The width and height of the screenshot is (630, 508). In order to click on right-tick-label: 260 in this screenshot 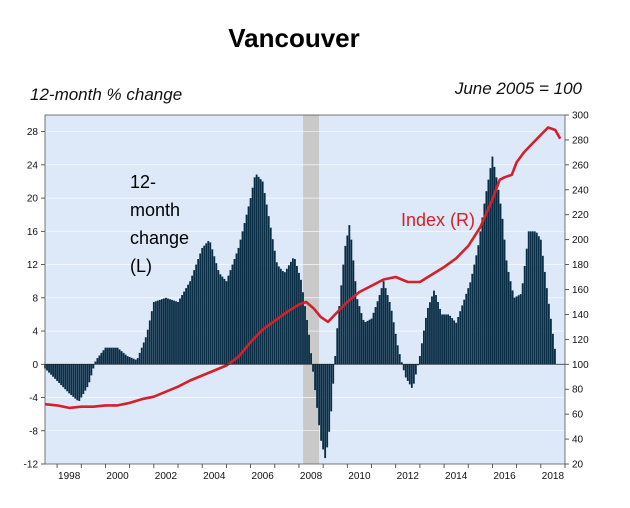, I will do `click(580, 165)`.